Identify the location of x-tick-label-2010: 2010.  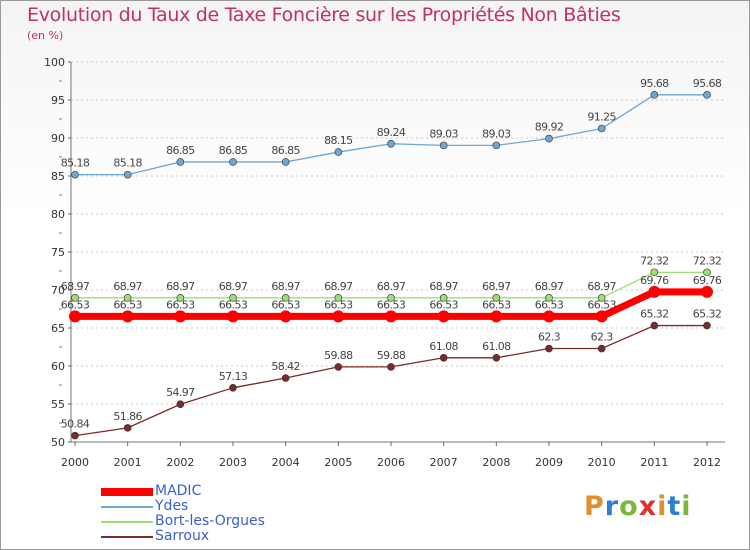
(602, 462).